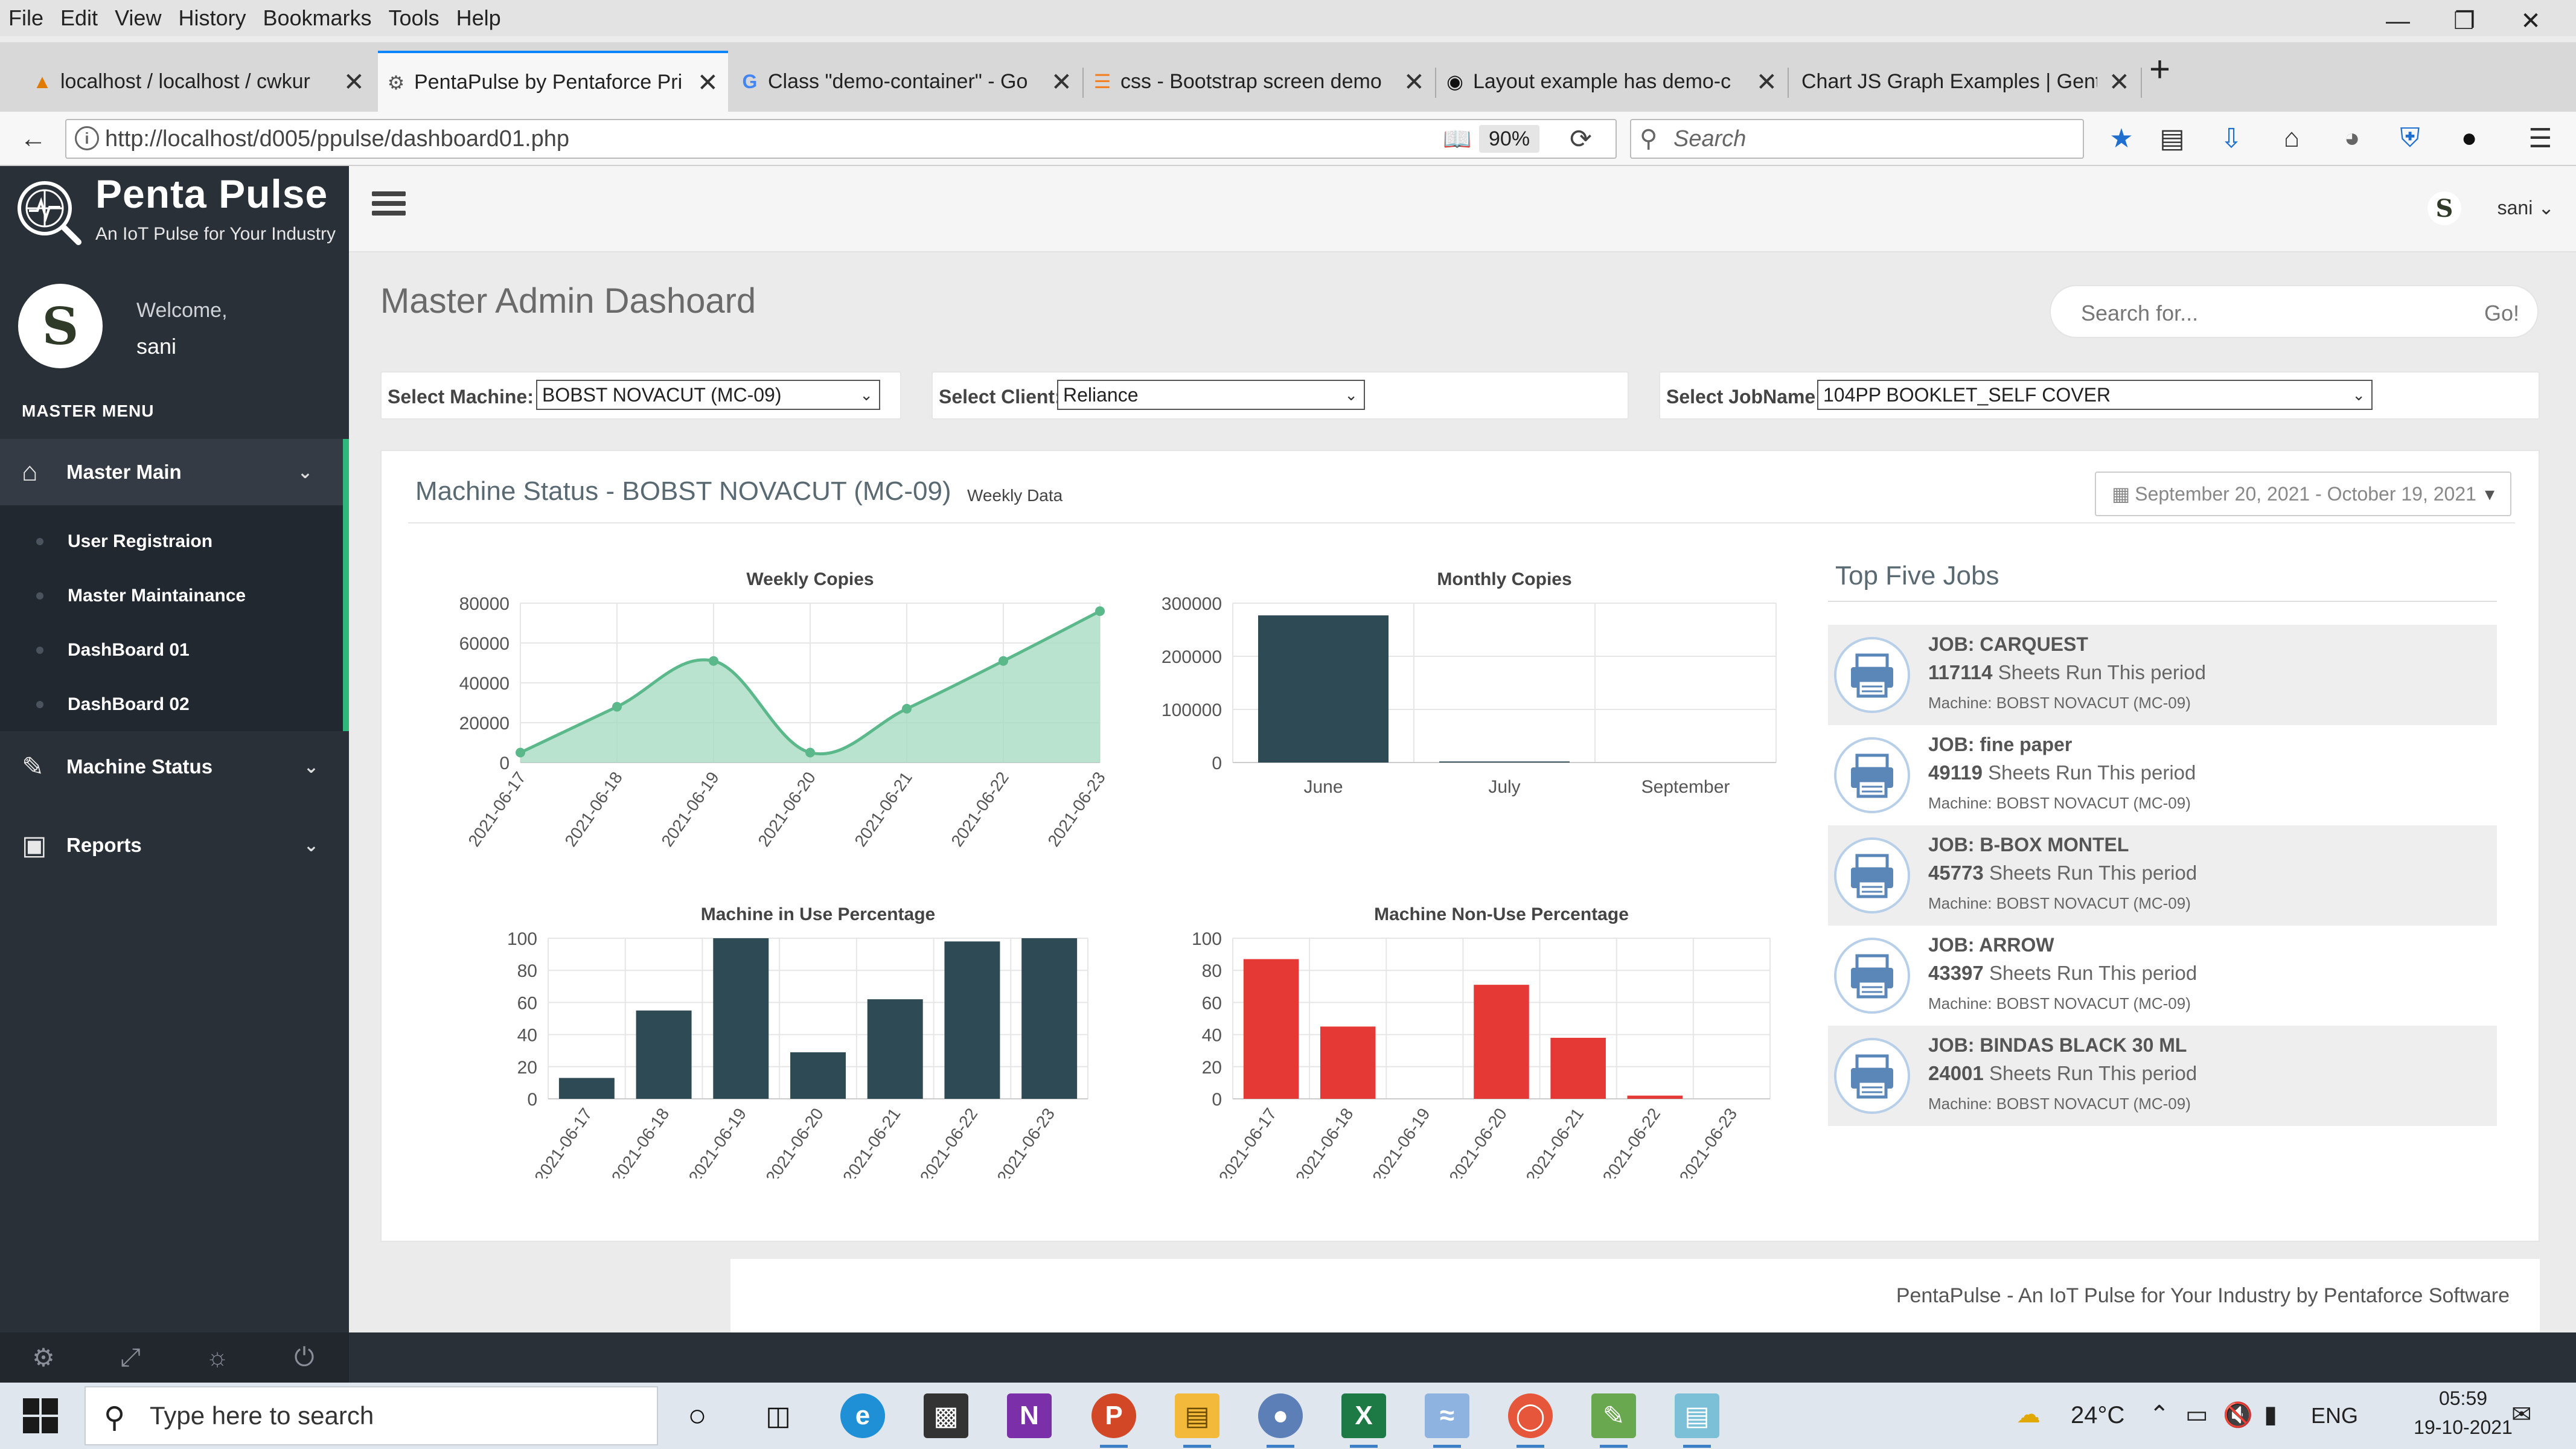 This screenshot has height=1449, width=2576. What do you see at coordinates (1458, 139) in the screenshot?
I see `reader-view-icon: 📖` at bounding box center [1458, 139].